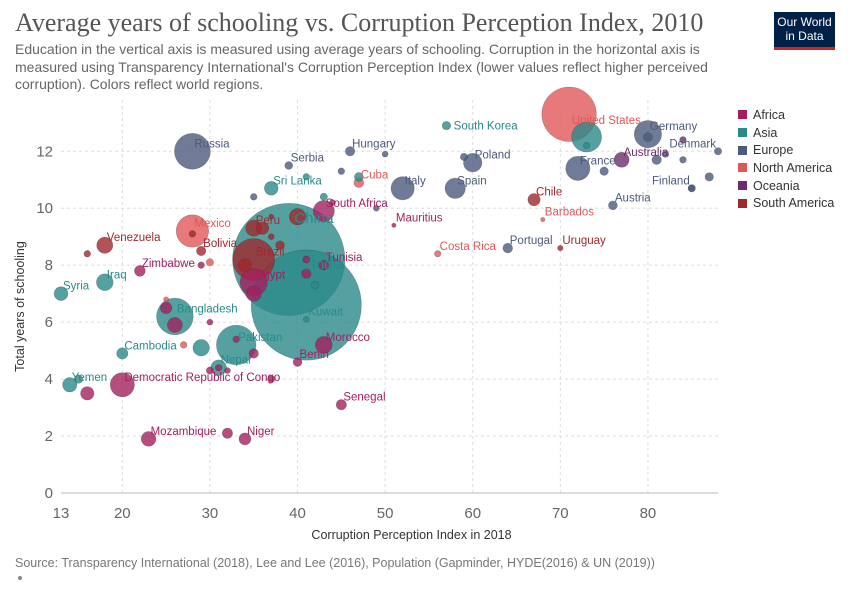  I want to click on data-label: Tunisia, so click(344, 258).